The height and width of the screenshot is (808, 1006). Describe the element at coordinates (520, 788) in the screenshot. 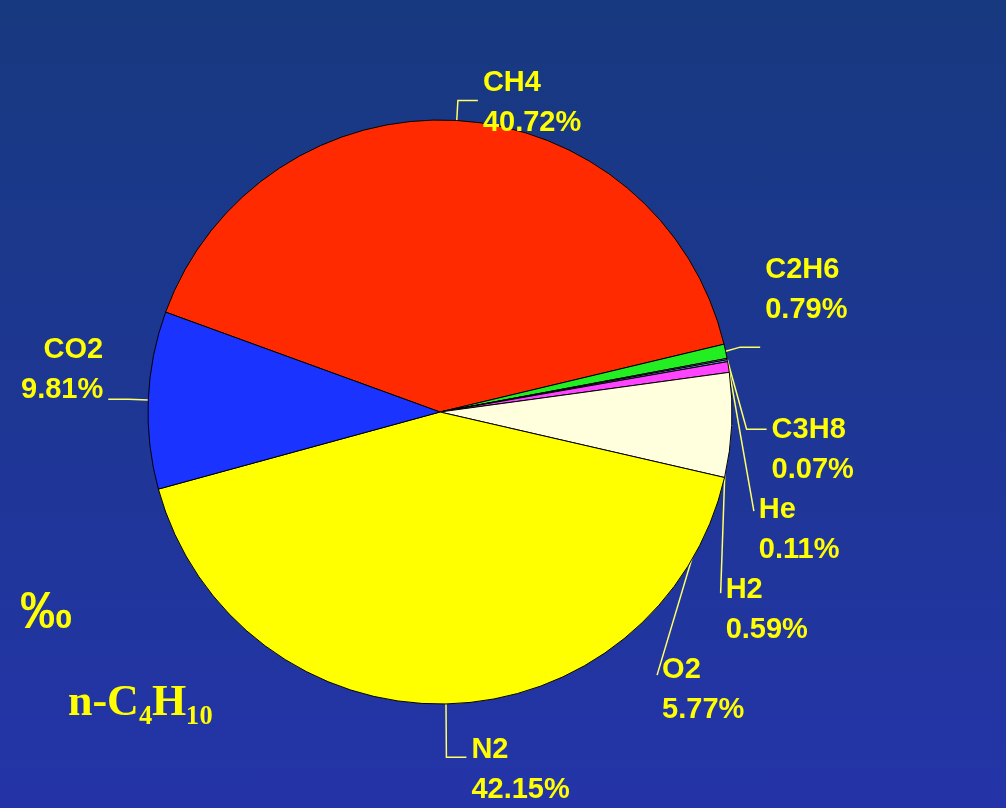

I see `data-label: 42.15%` at that location.